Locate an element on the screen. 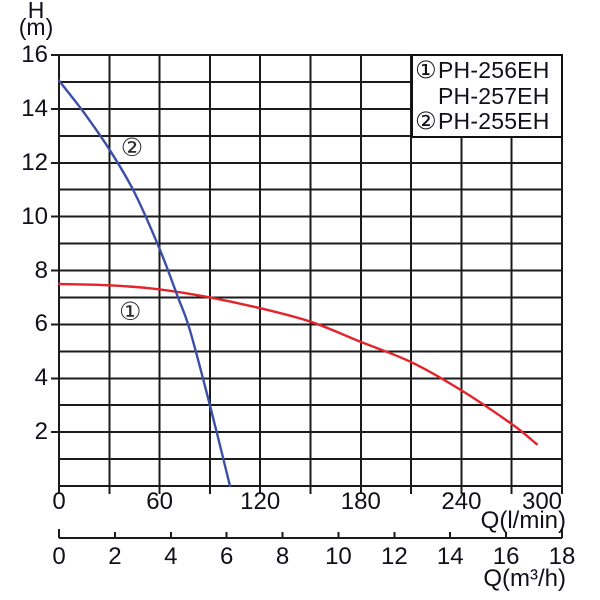 This screenshot has width=600, height=600. y-tick-label: 2 is located at coordinates (41, 432).